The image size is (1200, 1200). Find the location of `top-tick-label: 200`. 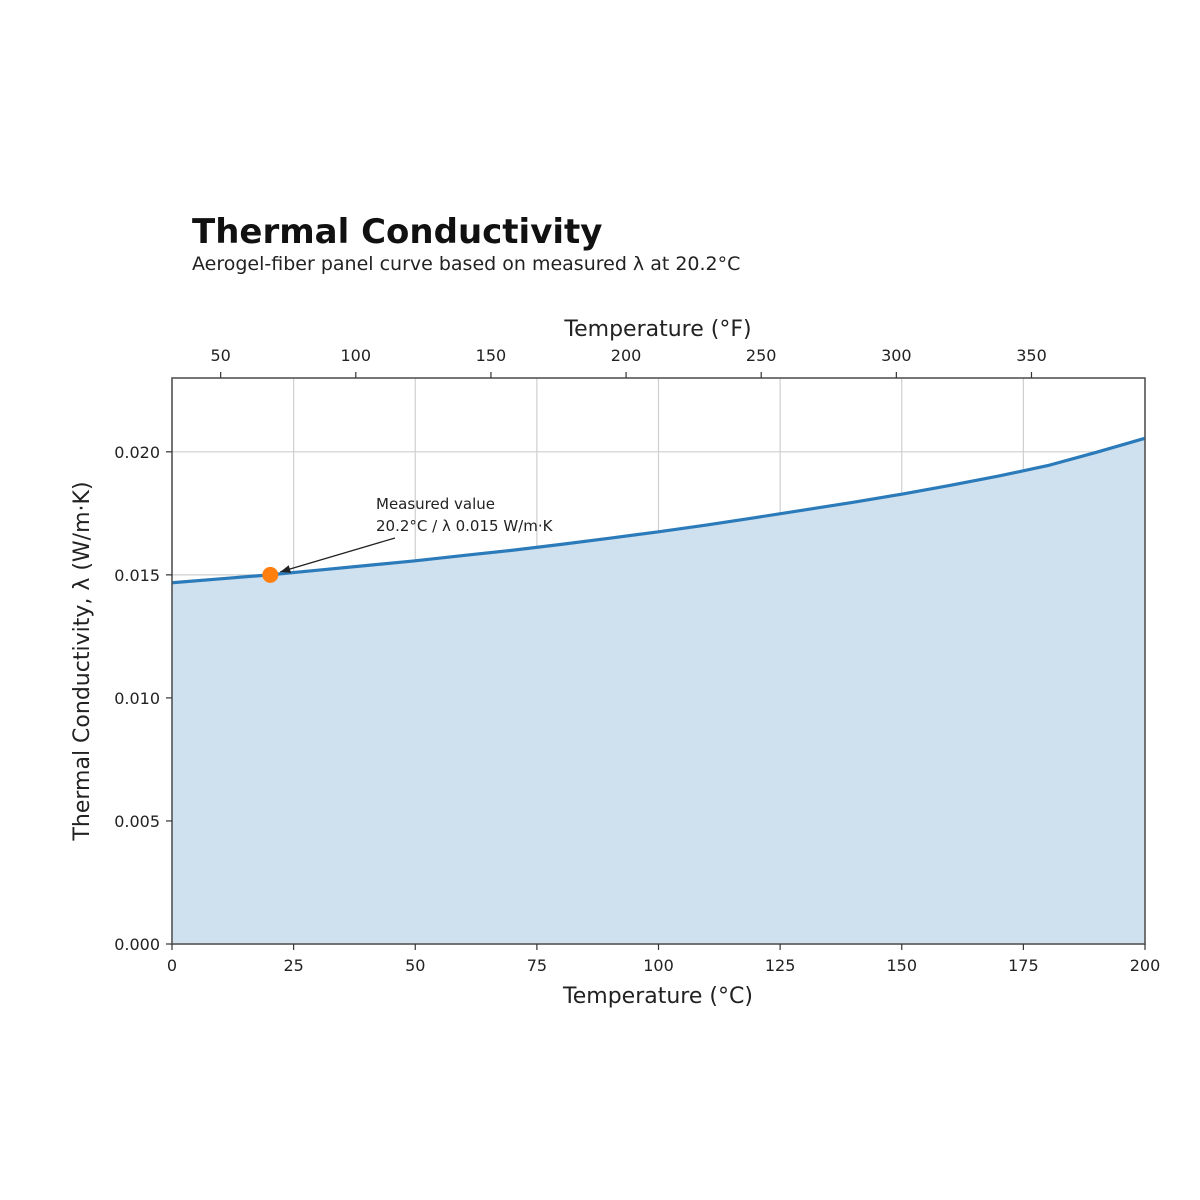

top-tick-label: 200 is located at coordinates (626, 355).